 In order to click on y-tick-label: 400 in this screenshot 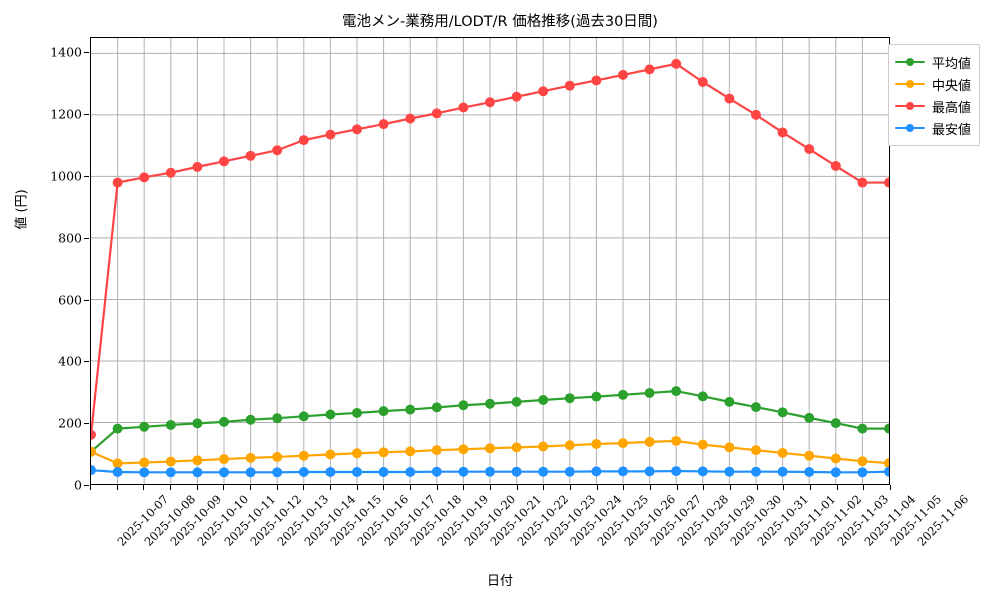, I will do `click(70, 361)`.